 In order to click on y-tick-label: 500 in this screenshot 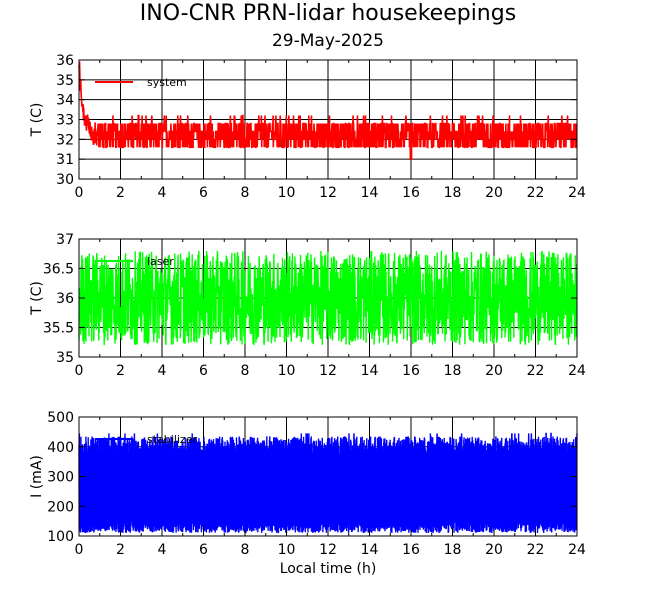, I will do `click(60, 418)`.